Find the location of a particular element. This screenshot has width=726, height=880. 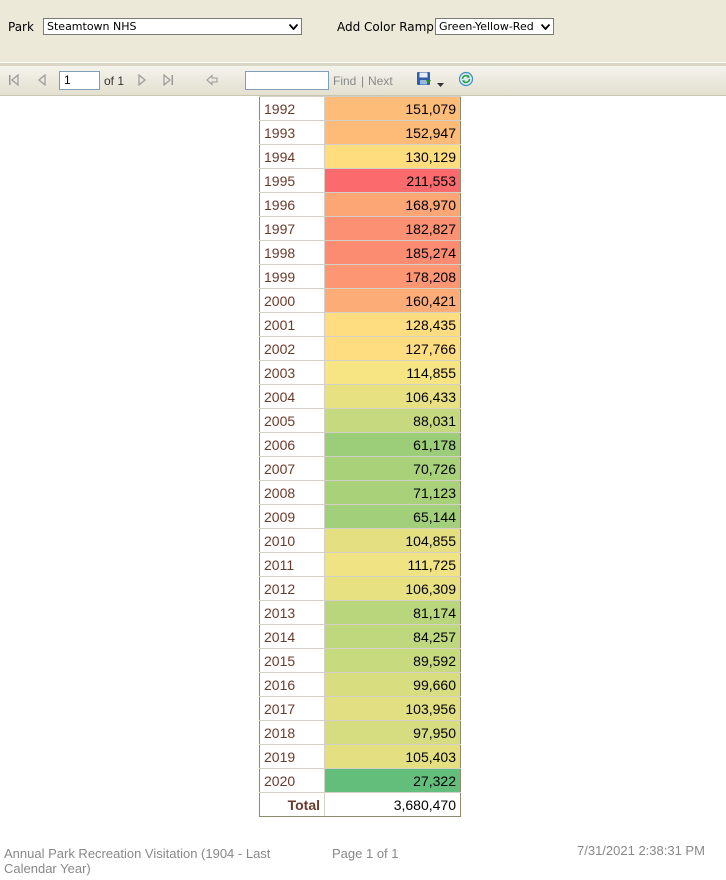

year-cell: 2014 is located at coordinates (292, 636).